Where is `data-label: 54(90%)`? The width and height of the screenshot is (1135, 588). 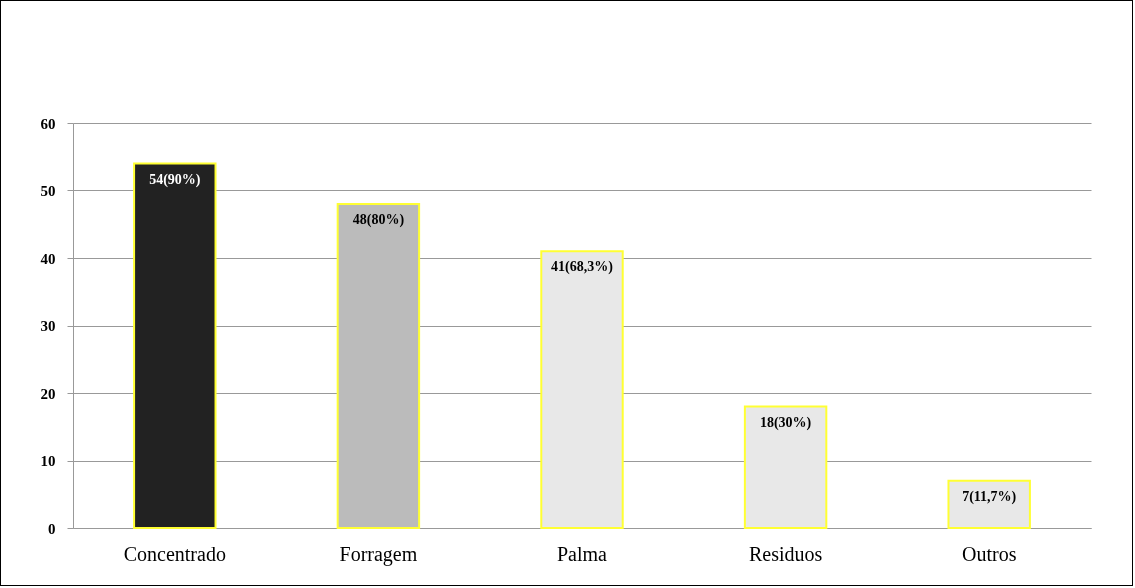
data-label: 54(90%) is located at coordinates (175, 179).